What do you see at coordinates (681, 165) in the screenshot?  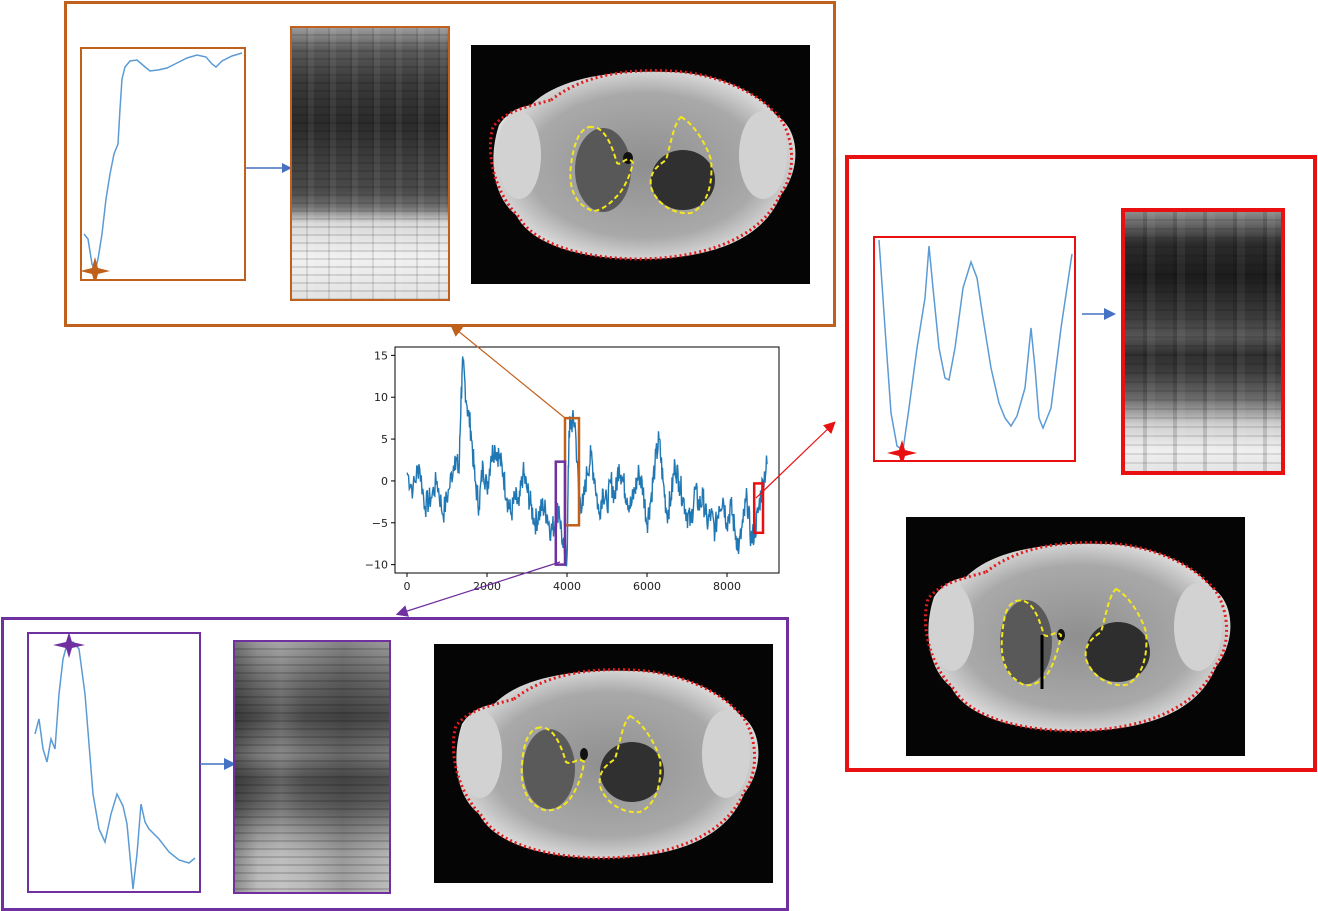 I see `orange-right-lung-contour` at bounding box center [681, 165].